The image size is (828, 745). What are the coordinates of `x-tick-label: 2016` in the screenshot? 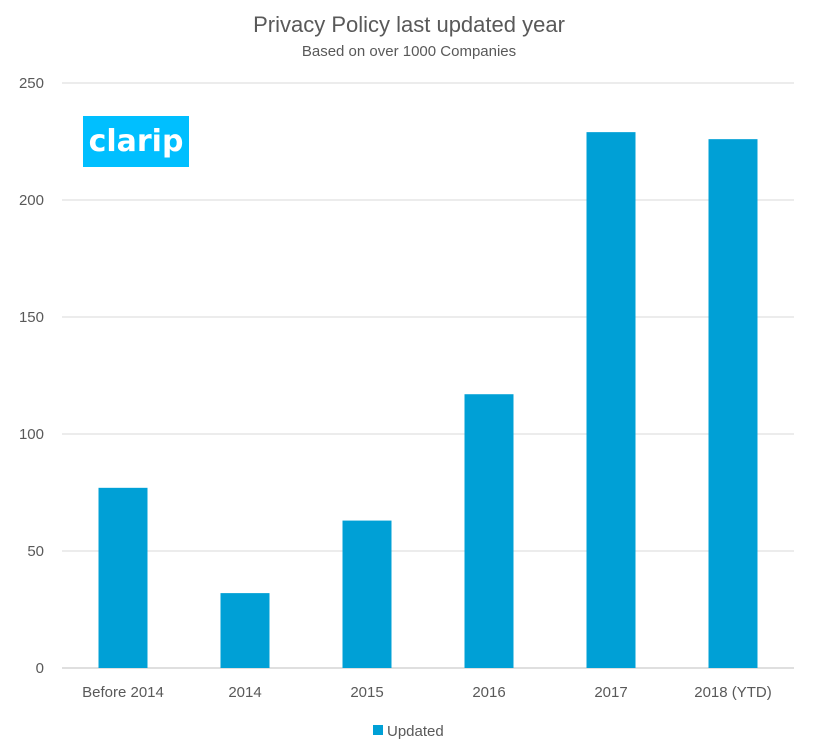 It's located at (488, 692).